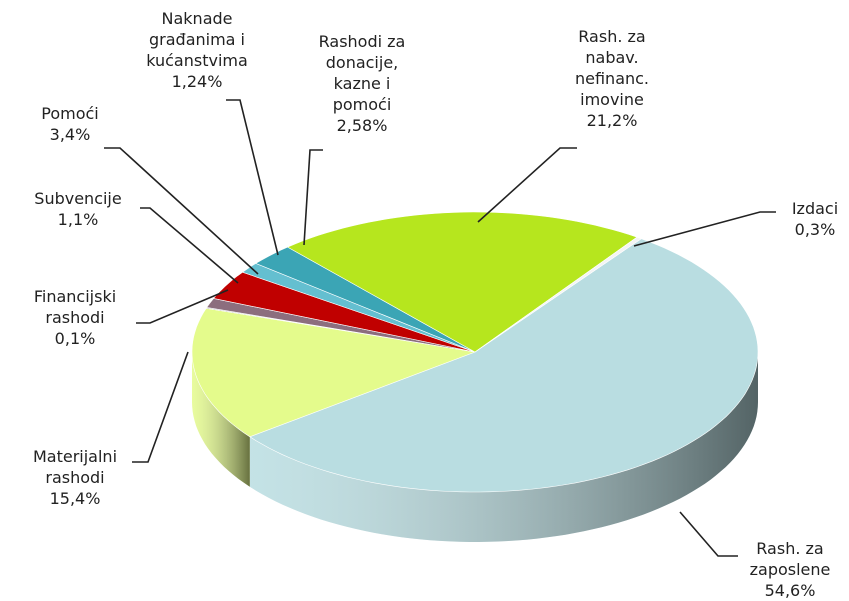 This screenshot has width=849, height=601. I want to click on slice-name: Pomoći, so click(70, 113).